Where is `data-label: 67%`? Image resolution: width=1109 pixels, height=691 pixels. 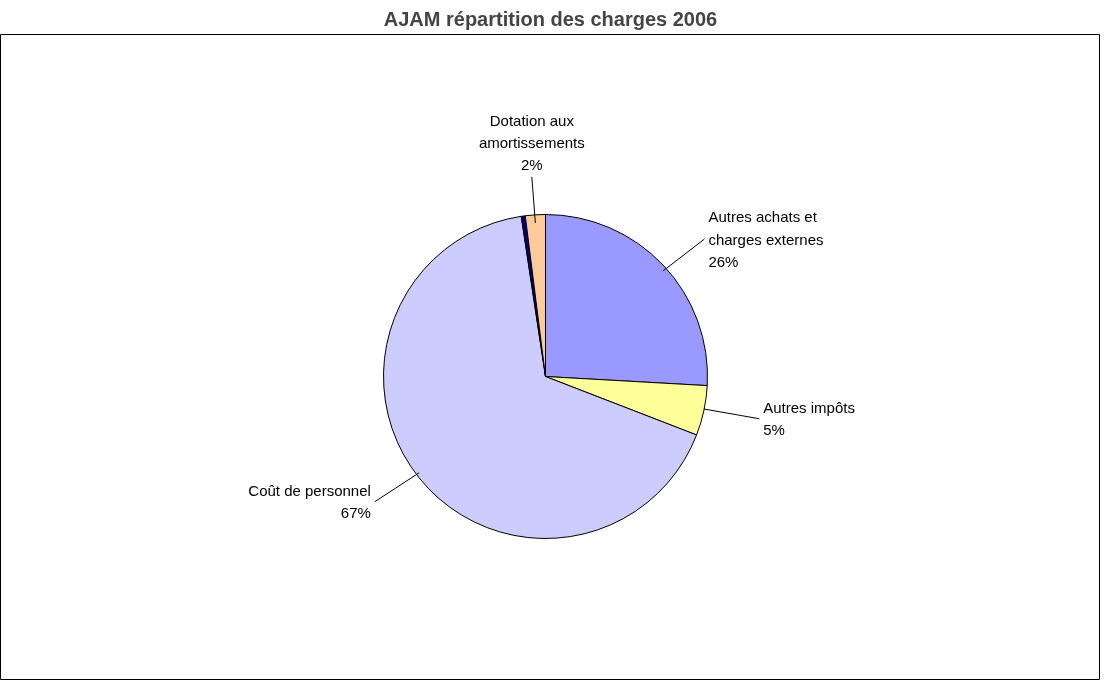 data-label: 67% is located at coordinates (355, 513).